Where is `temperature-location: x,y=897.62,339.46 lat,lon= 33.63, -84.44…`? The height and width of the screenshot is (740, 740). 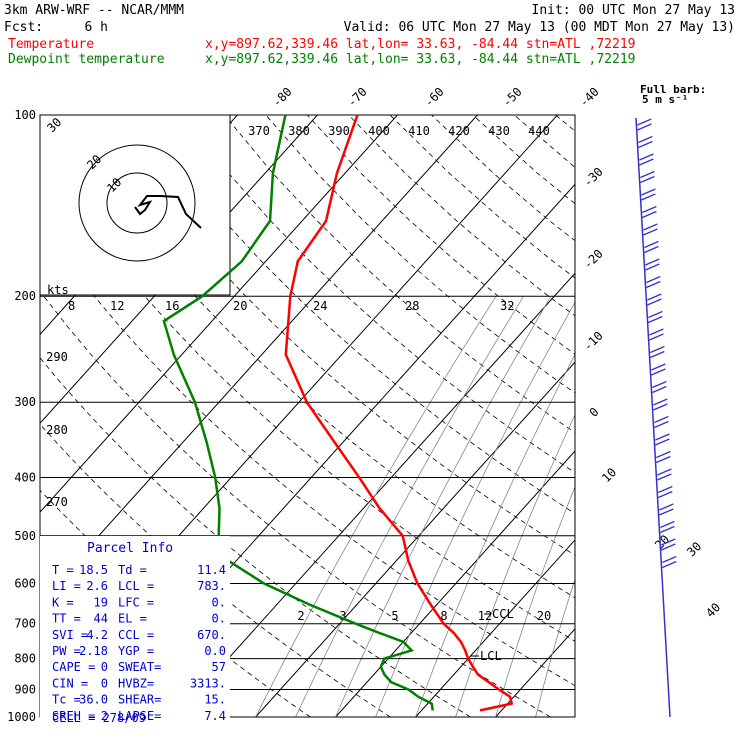 temperature-location: x,y=897.62,339.46 lat,lon= 33.63, -84.44… is located at coordinates (420, 44).